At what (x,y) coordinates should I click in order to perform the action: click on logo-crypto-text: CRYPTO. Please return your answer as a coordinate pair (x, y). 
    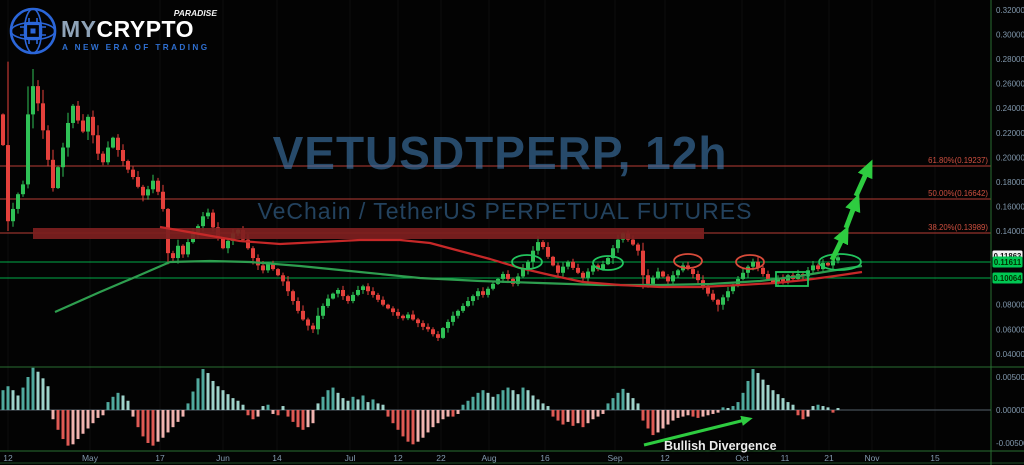
    Looking at the image, I should click on (146, 29).